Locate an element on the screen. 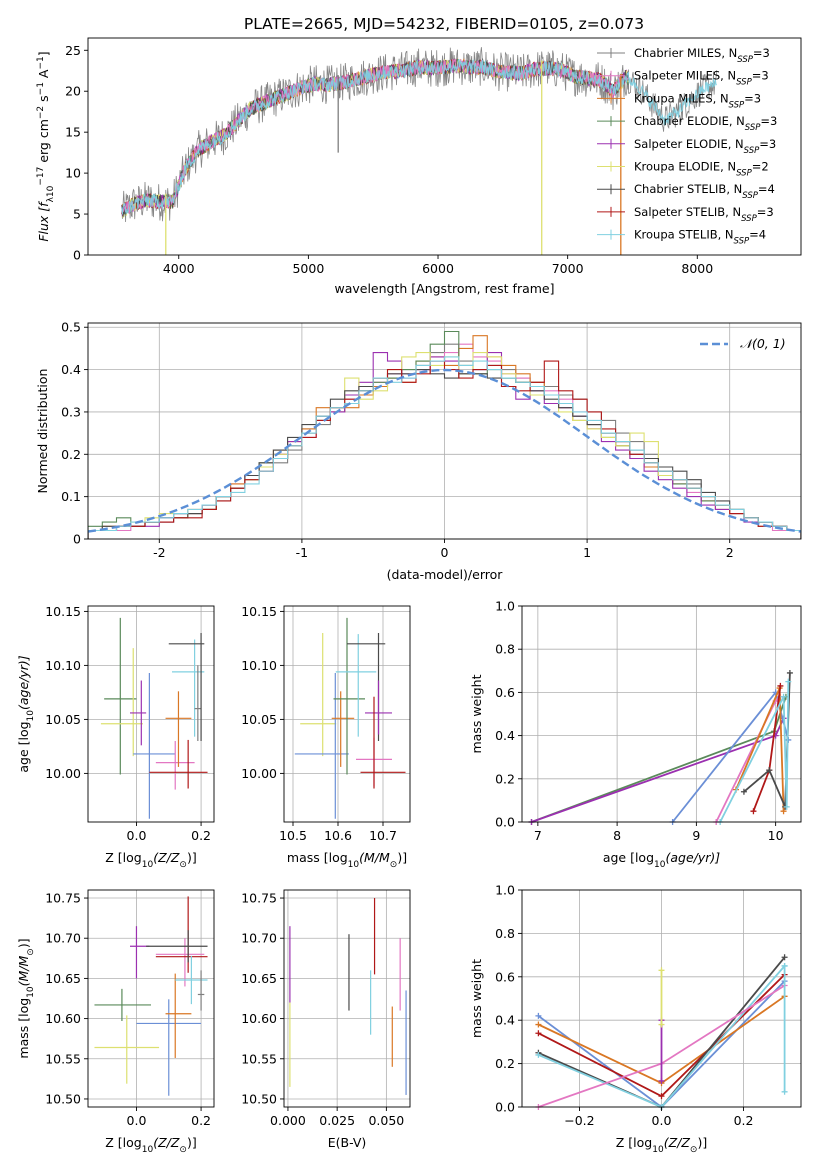  age_vs_Z-ylabel-part: 10 is located at coordinates (31, 716).